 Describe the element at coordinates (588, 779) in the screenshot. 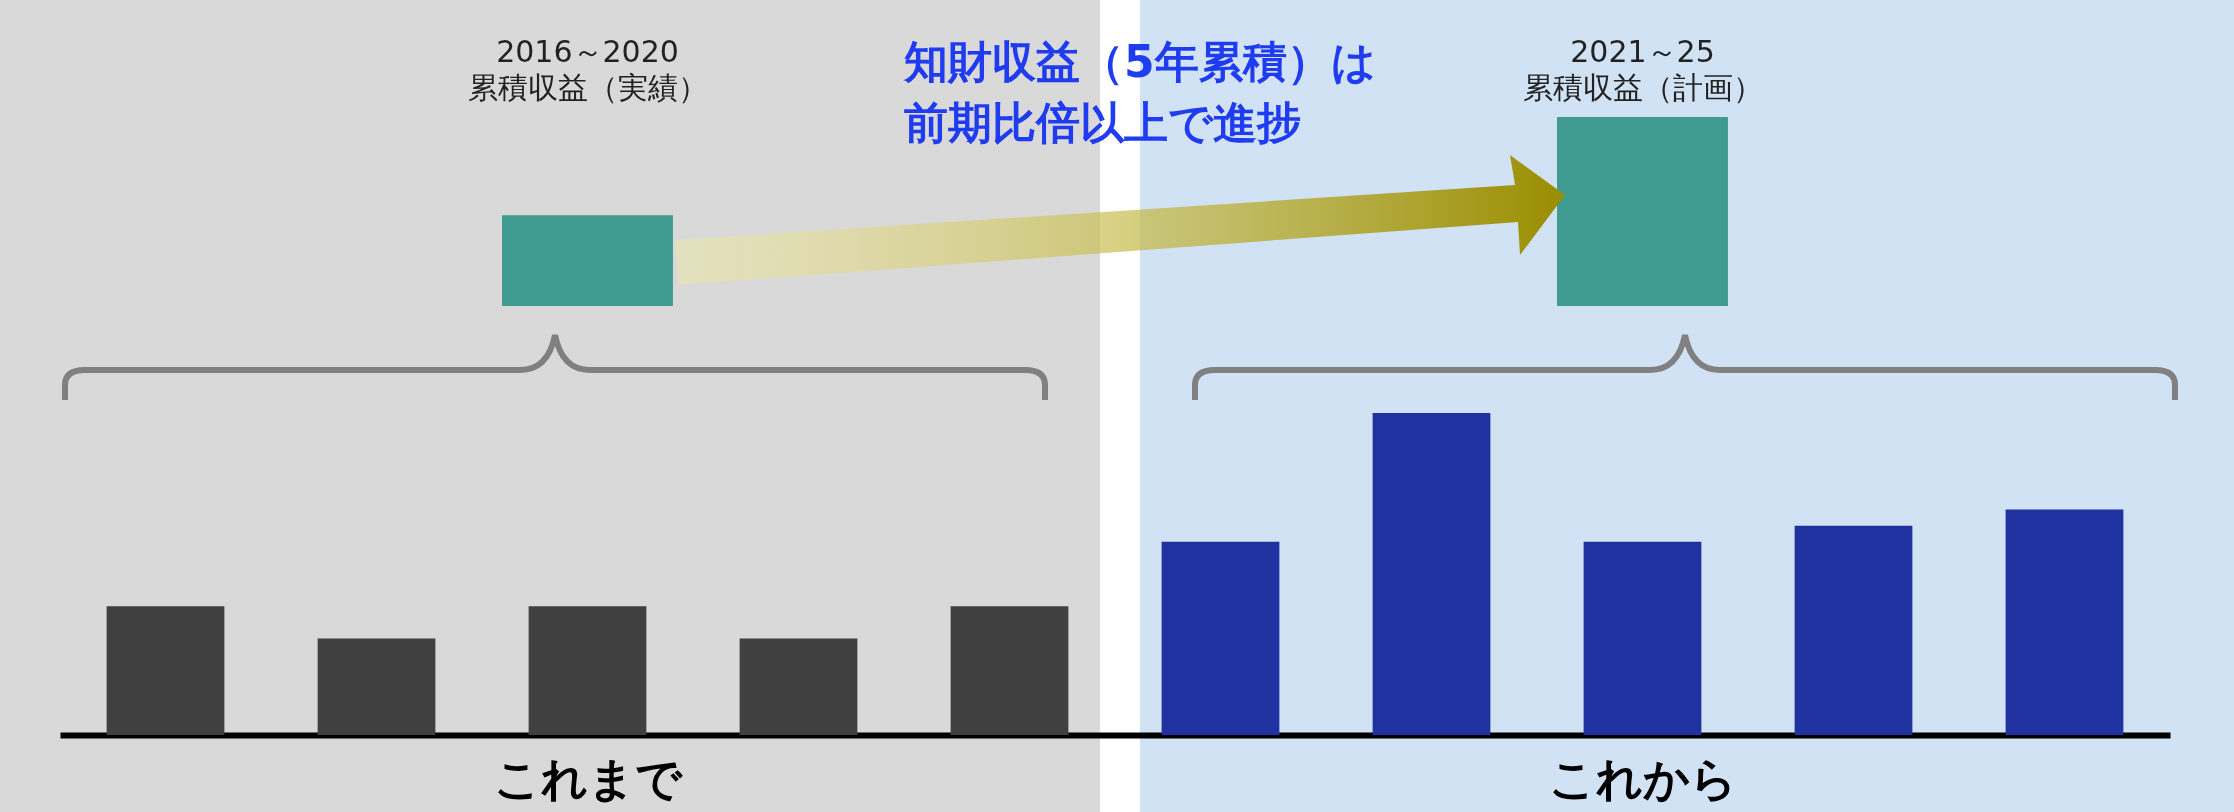

I see `text: これまで` at that location.